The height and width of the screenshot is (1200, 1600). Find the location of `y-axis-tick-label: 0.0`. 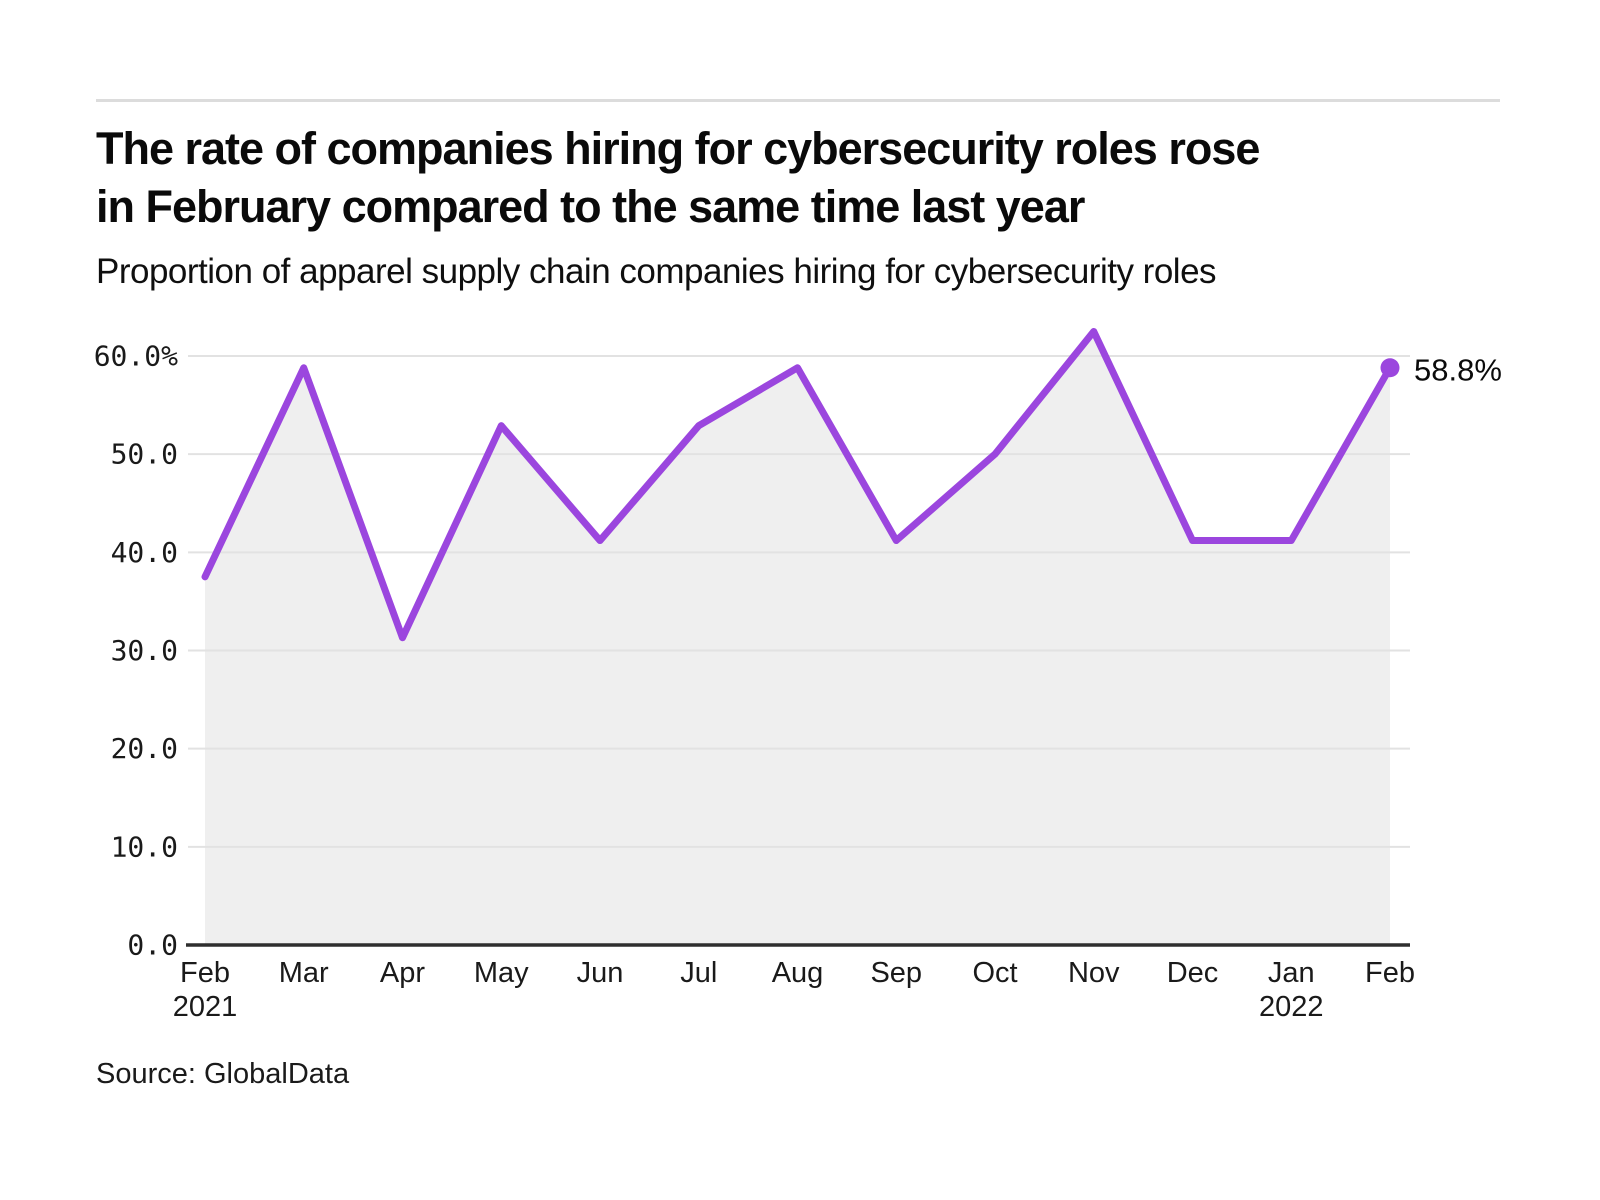

y-axis-tick-label: 0.0 is located at coordinates (152, 945).